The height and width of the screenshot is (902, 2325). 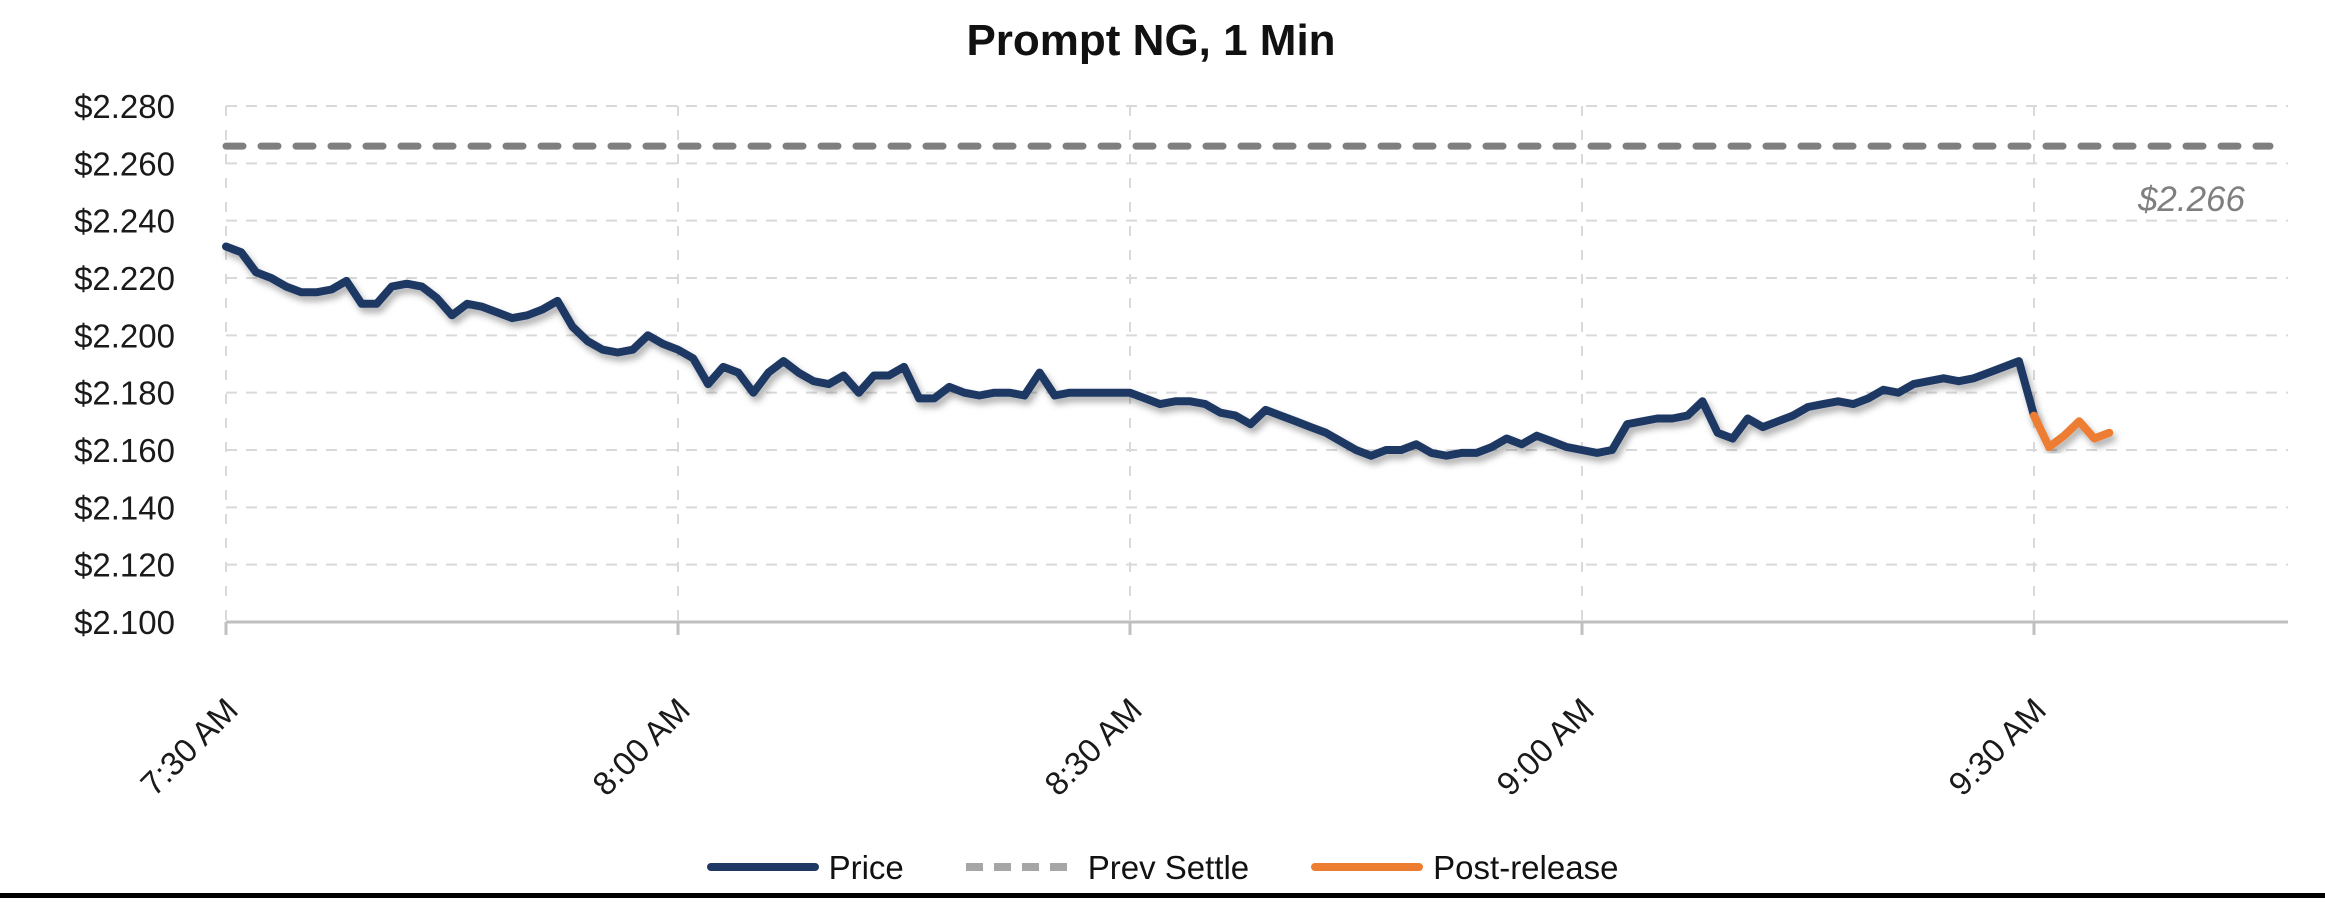 What do you see at coordinates (124, 393) in the screenshot?
I see `y-axis-label: $2.180` at bounding box center [124, 393].